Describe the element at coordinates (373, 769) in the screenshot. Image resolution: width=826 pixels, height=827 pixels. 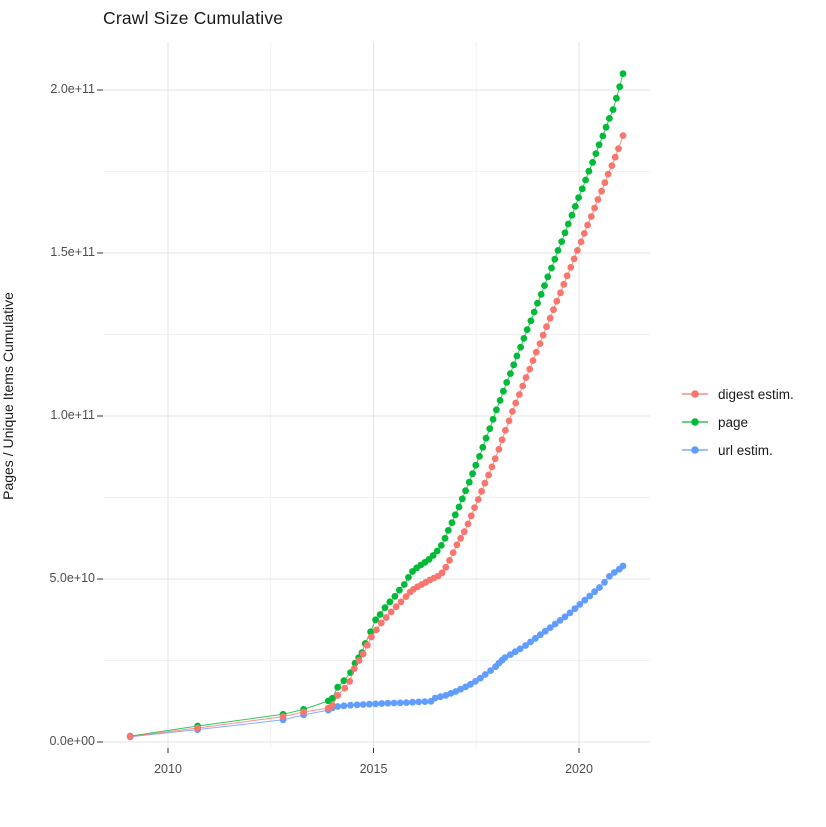
I see `x-tick-label: 2015` at that location.